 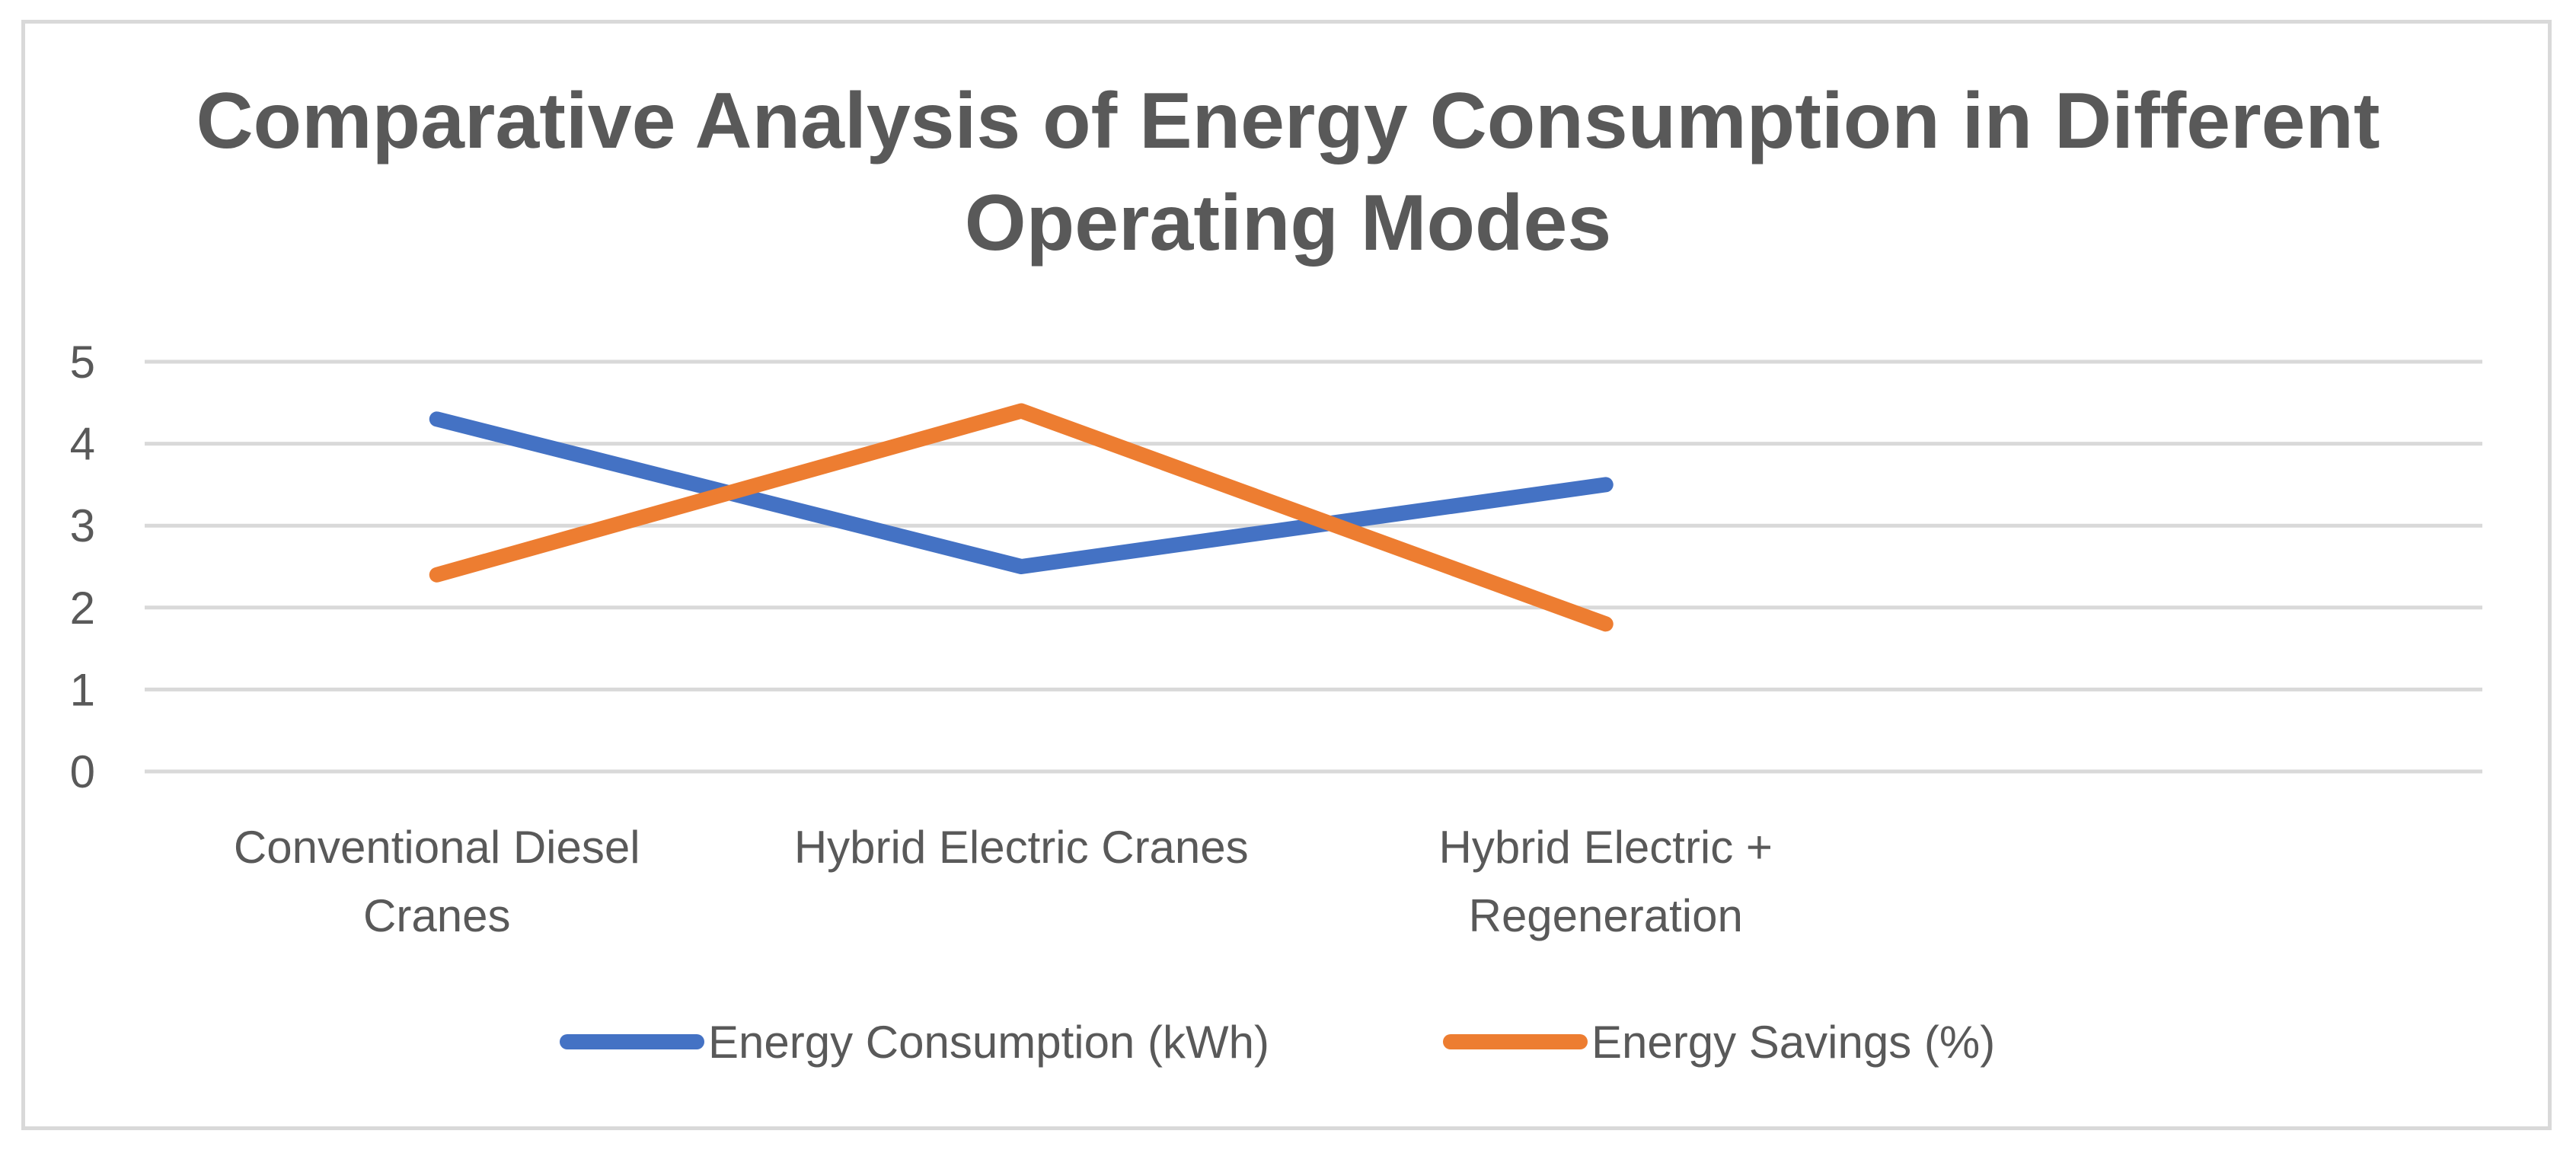 I want to click on legend-label: Energy Consumption (kWh), so click(x=988, y=1042).